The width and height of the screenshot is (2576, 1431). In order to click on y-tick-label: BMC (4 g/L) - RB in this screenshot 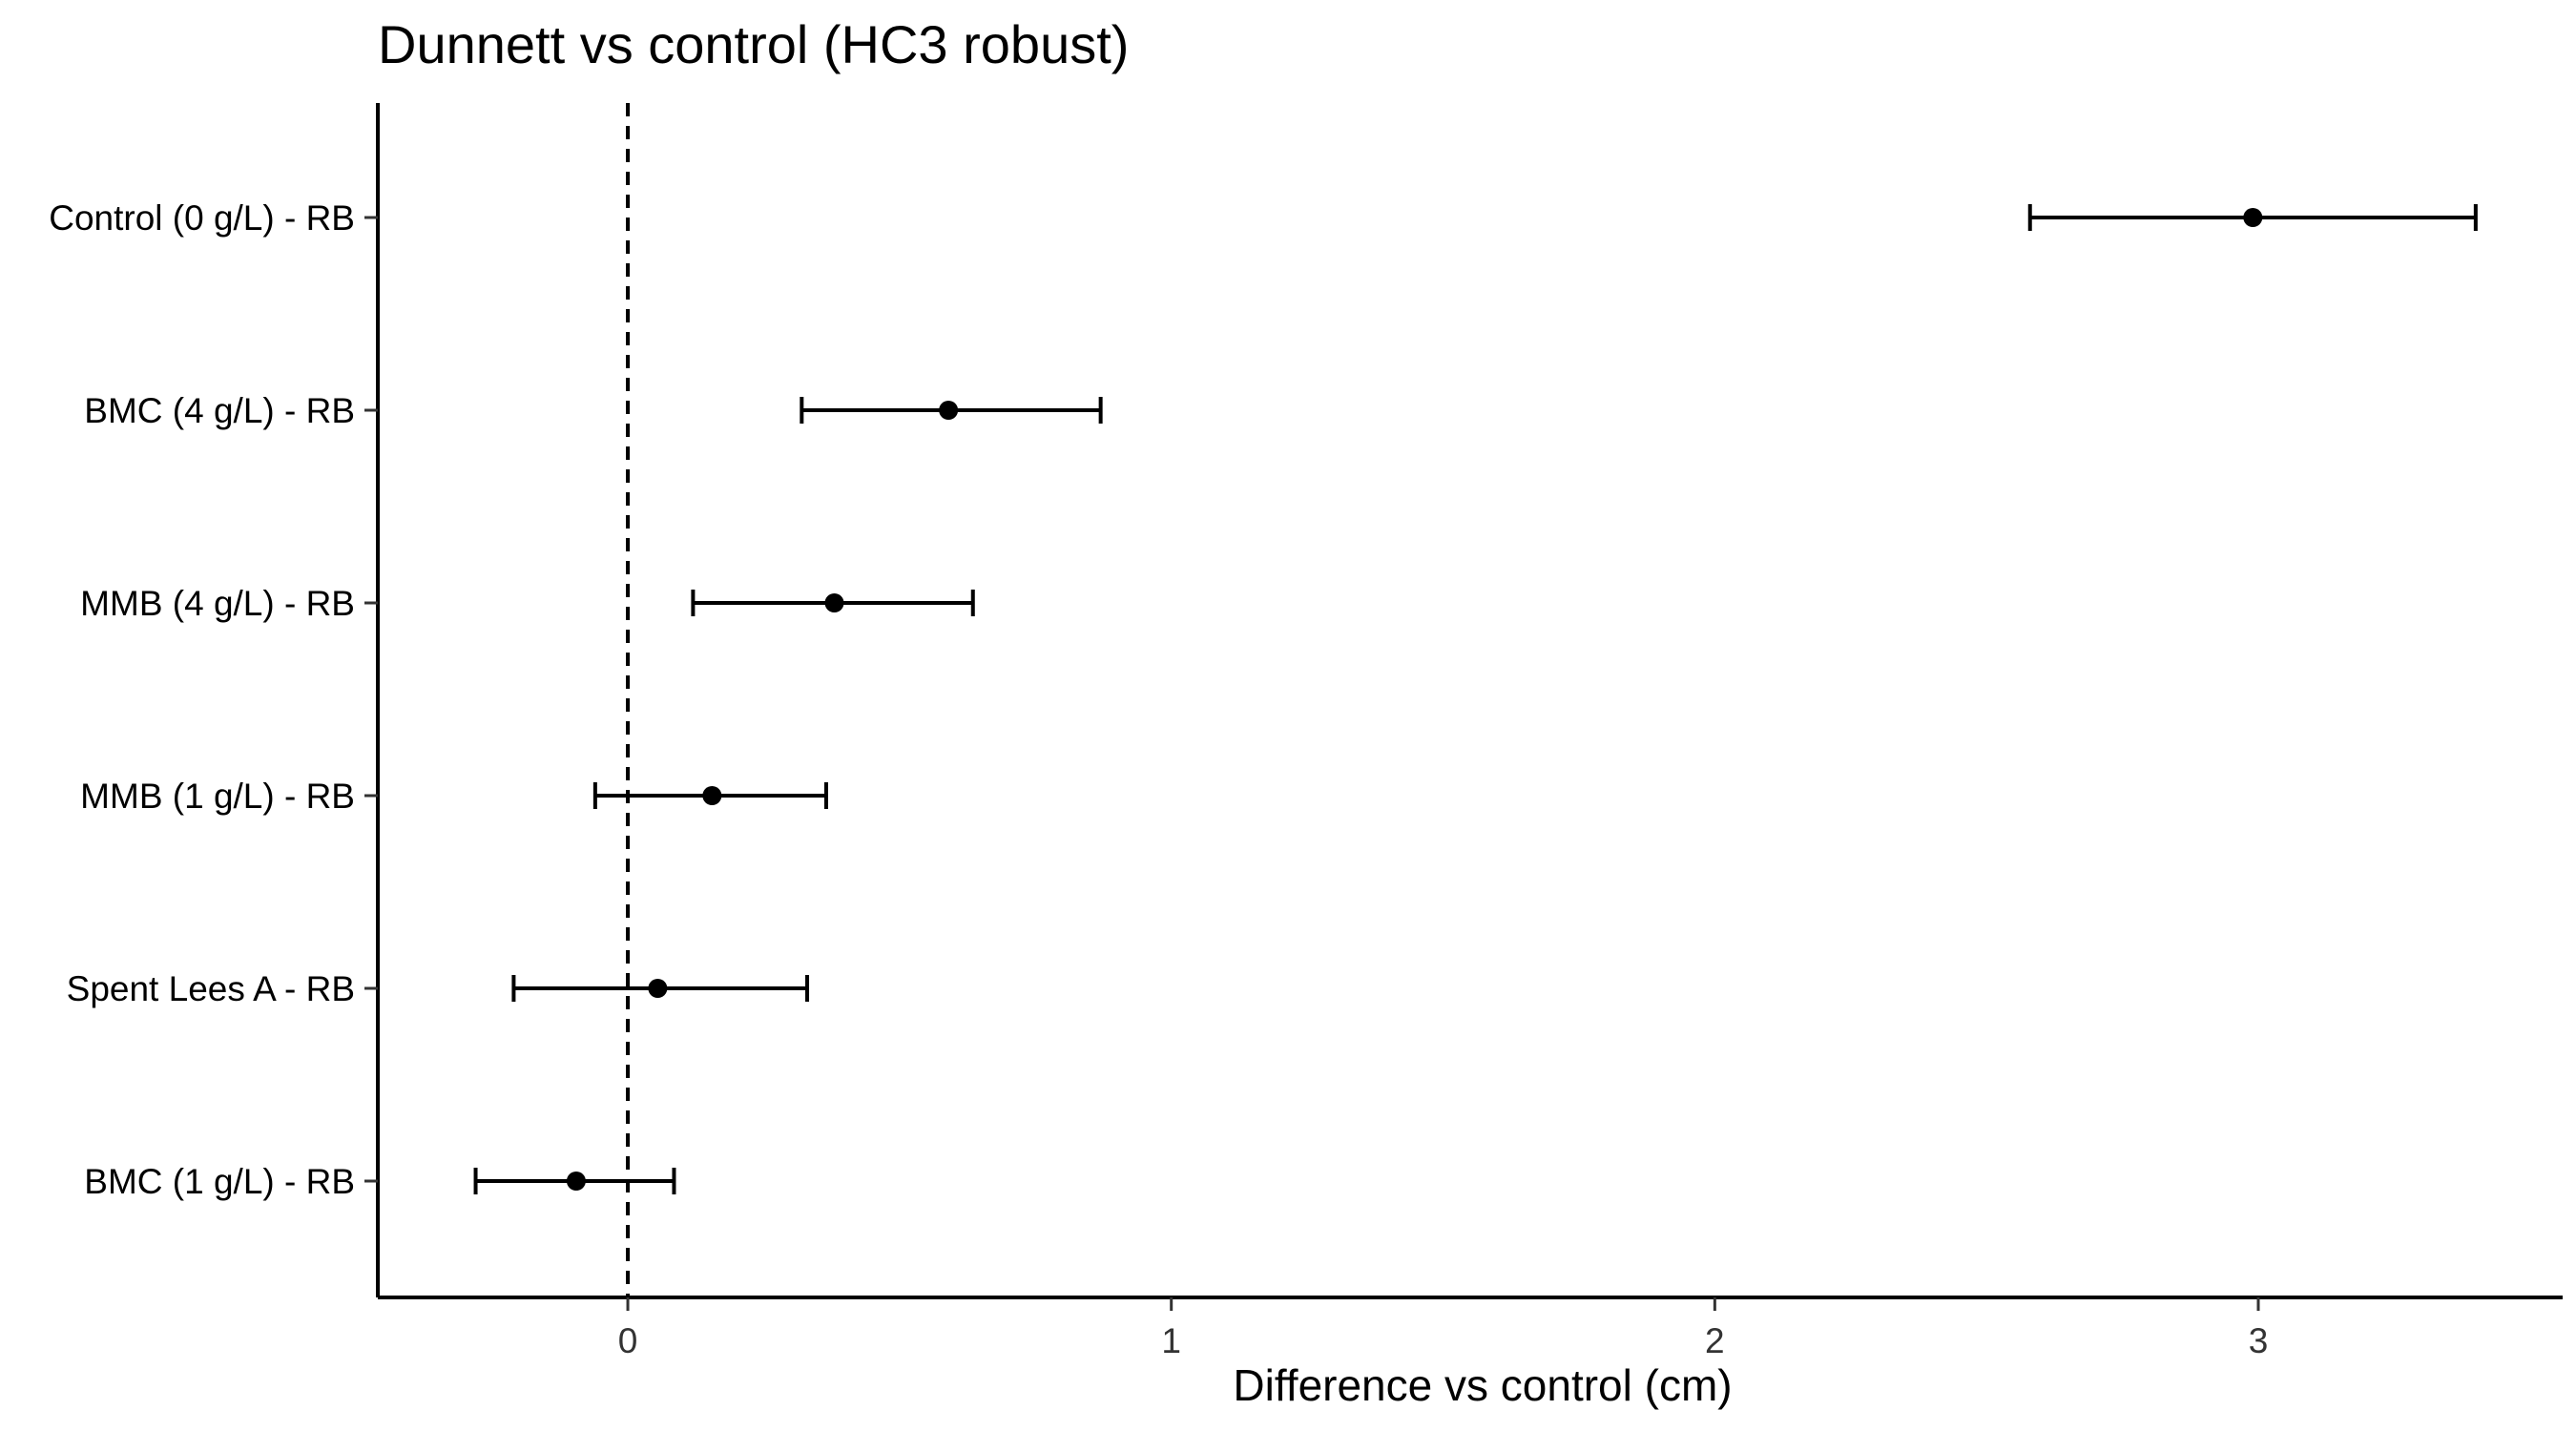, I will do `click(219, 410)`.